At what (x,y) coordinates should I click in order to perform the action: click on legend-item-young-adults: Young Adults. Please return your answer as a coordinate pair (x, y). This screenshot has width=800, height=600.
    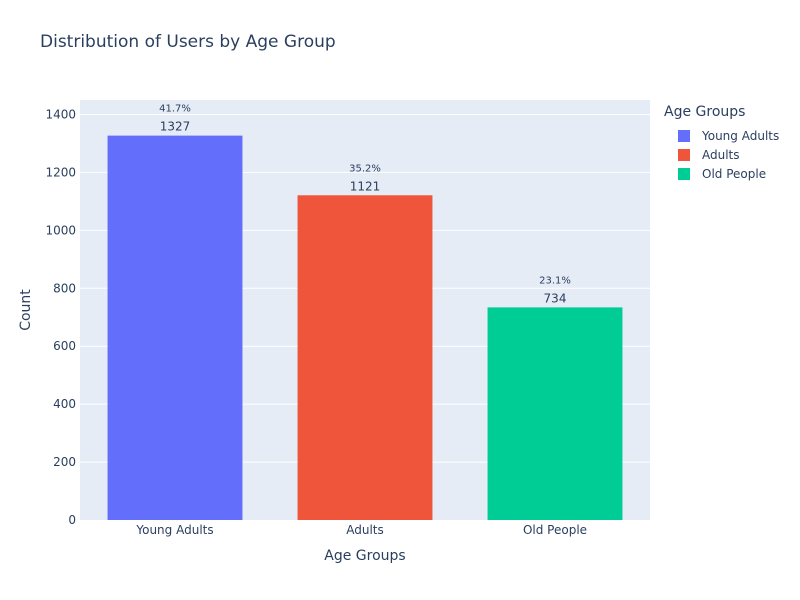
    Looking at the image, I should click on (721, 135).